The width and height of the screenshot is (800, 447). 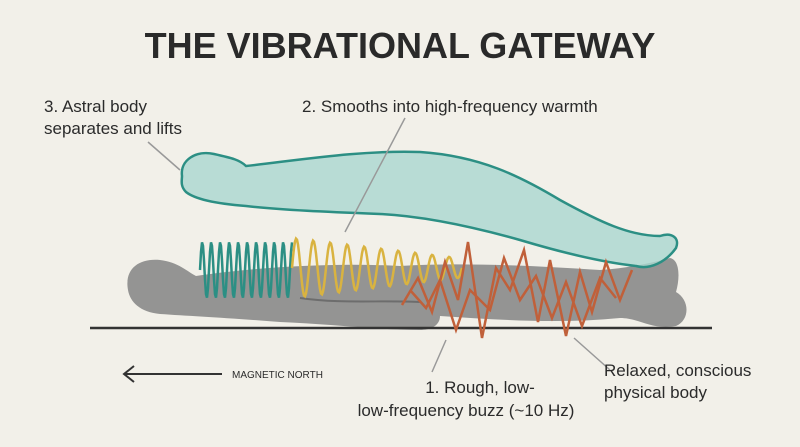 What do you see at coordinates (172, 374) in the screenshot?
I see `north-arrow` at bounding box center [172, 374].